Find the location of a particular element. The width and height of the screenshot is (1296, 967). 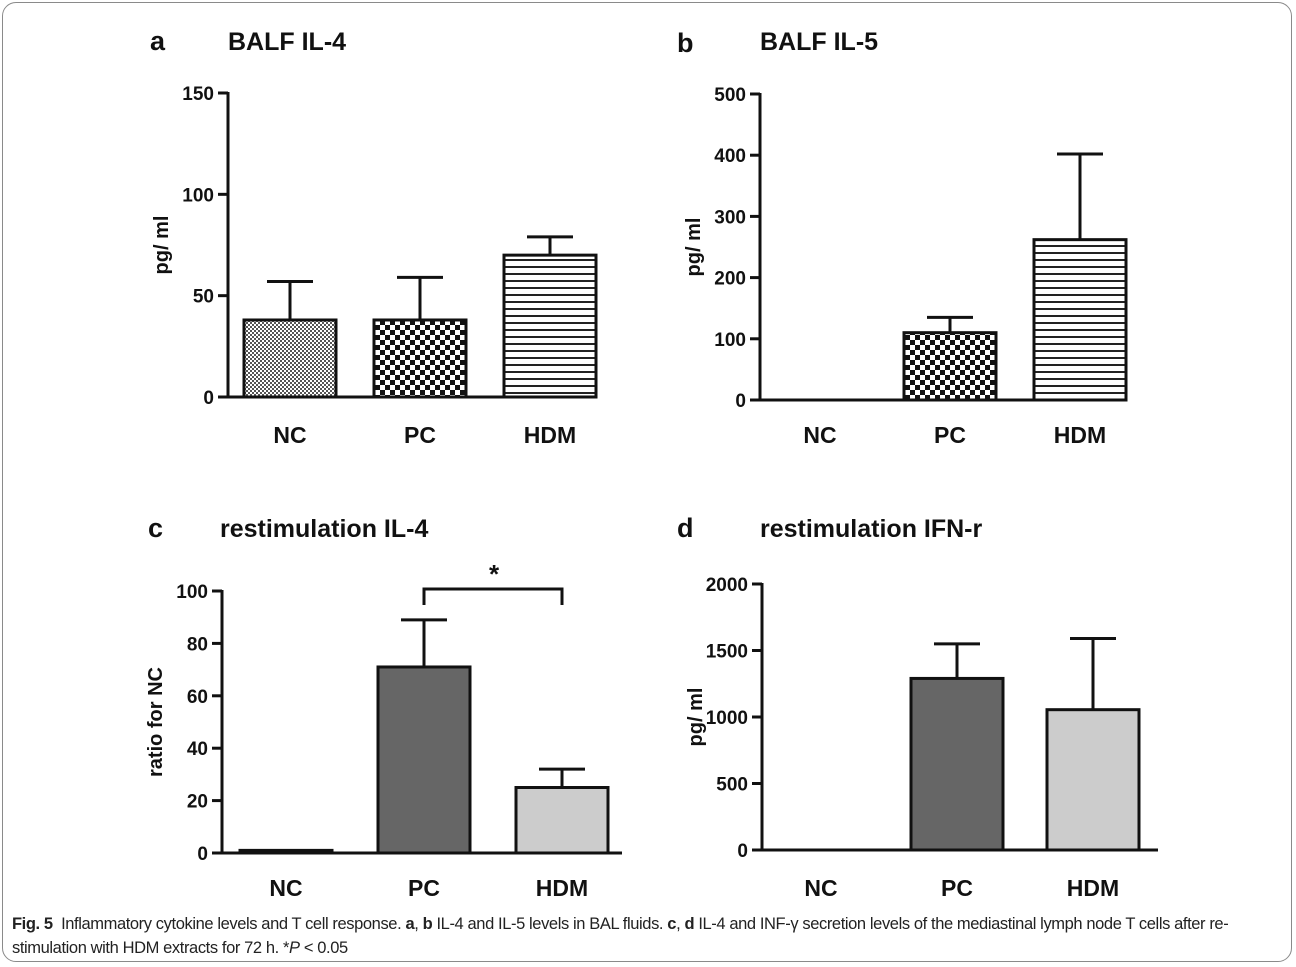

bar-nc is located at coordinates (290, 358).